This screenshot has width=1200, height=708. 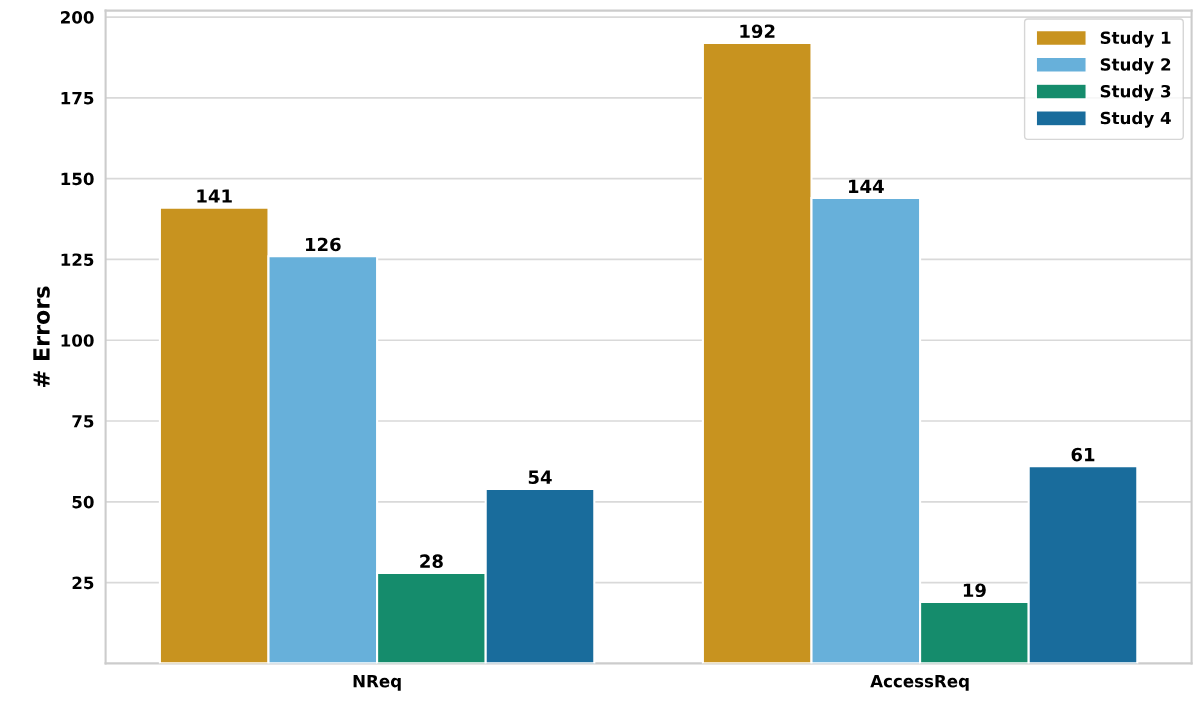 What do you see at coordinates (919, 683) in the screenshot?
I see `x-tick-label: AccessReq` at bounding box center [919, 683].